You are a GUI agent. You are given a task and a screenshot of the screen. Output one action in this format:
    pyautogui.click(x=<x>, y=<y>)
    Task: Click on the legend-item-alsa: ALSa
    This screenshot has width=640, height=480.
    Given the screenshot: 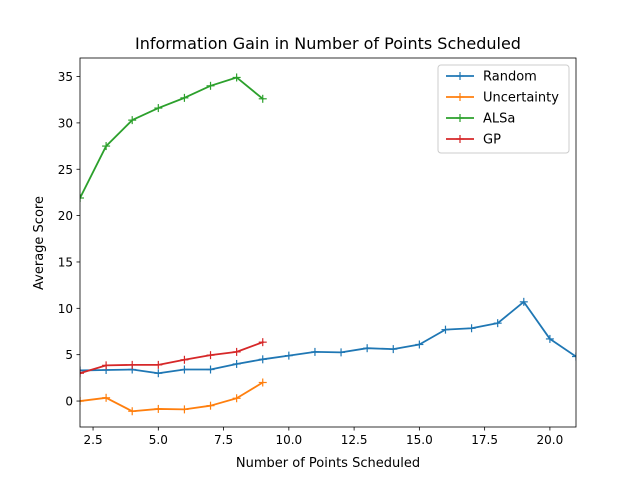 What is the action you would take?
    pyautogui.click(x=480, y=119)
    